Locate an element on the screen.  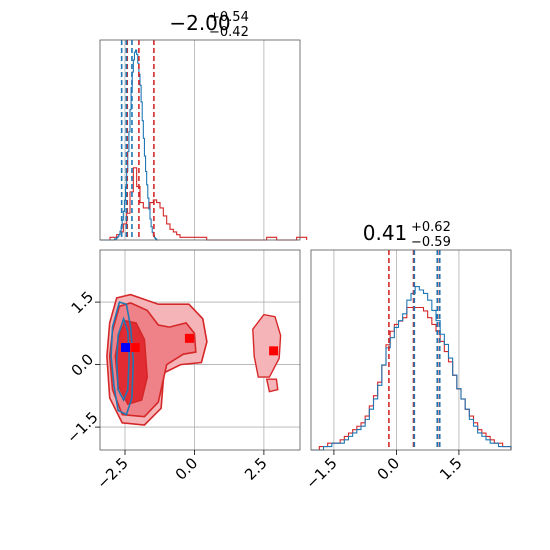
hist-y-red is located at coordinates (411, 378).